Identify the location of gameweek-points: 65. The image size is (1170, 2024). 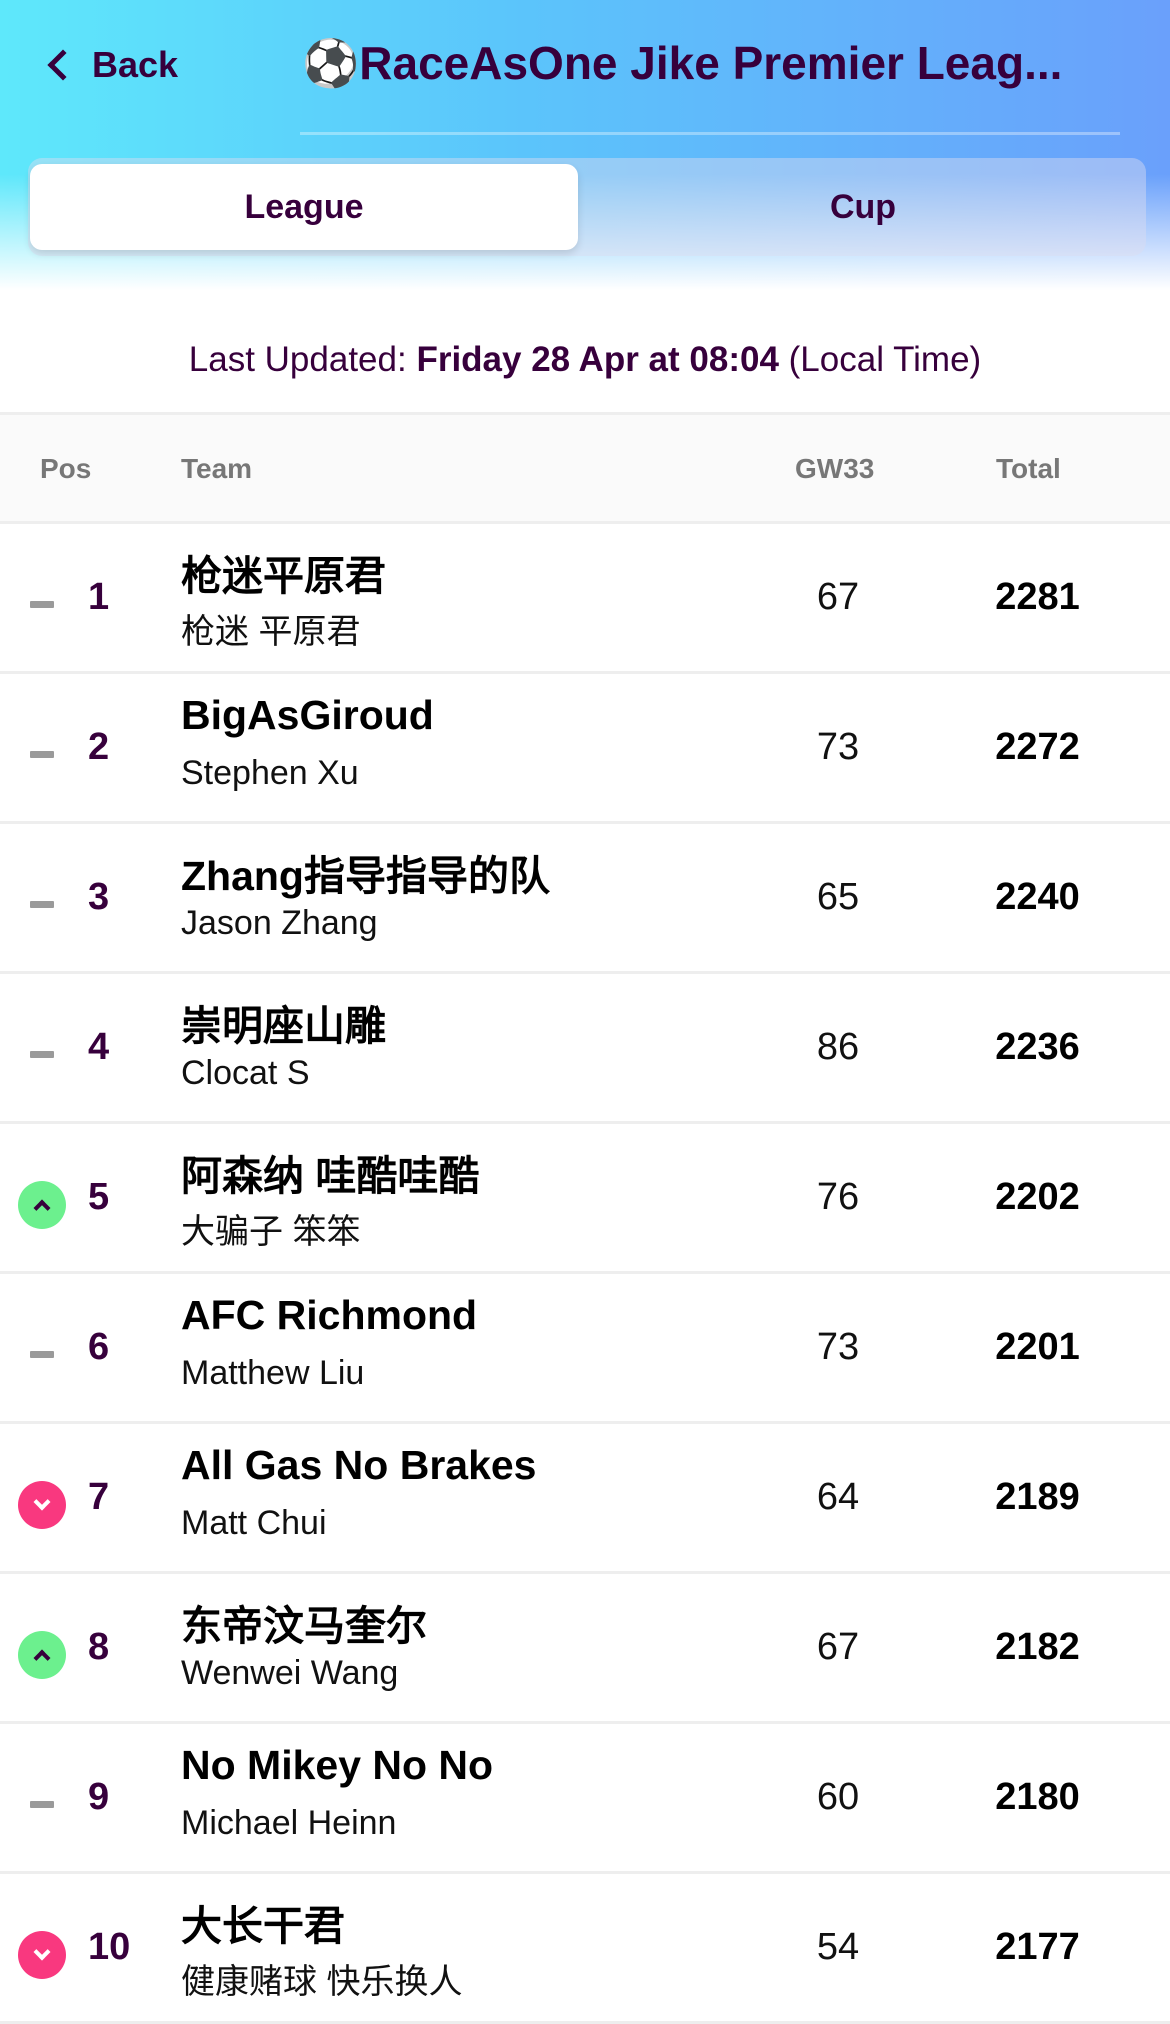
(838, 897).